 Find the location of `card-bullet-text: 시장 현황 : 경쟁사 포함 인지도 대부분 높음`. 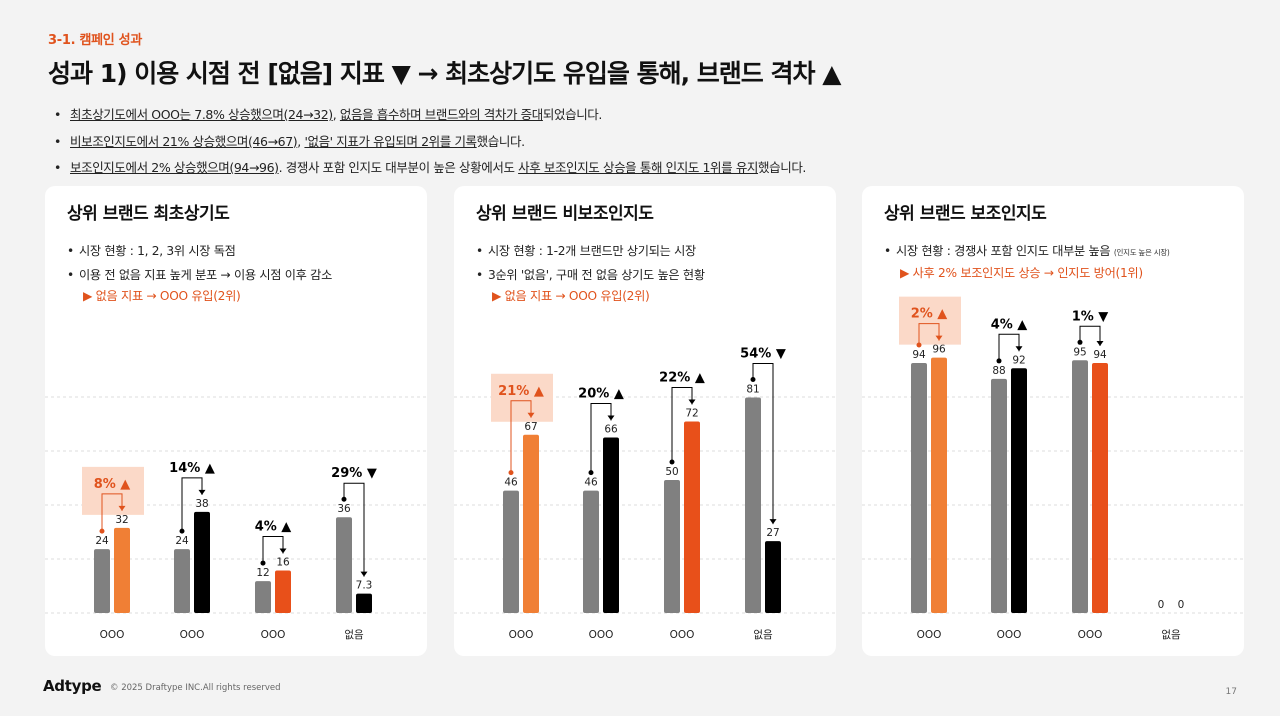

card-bullet-text: 시장 현황 : 경쟁사 포함 인지도 대부분 높음 is located at coordinates (1003, 251).